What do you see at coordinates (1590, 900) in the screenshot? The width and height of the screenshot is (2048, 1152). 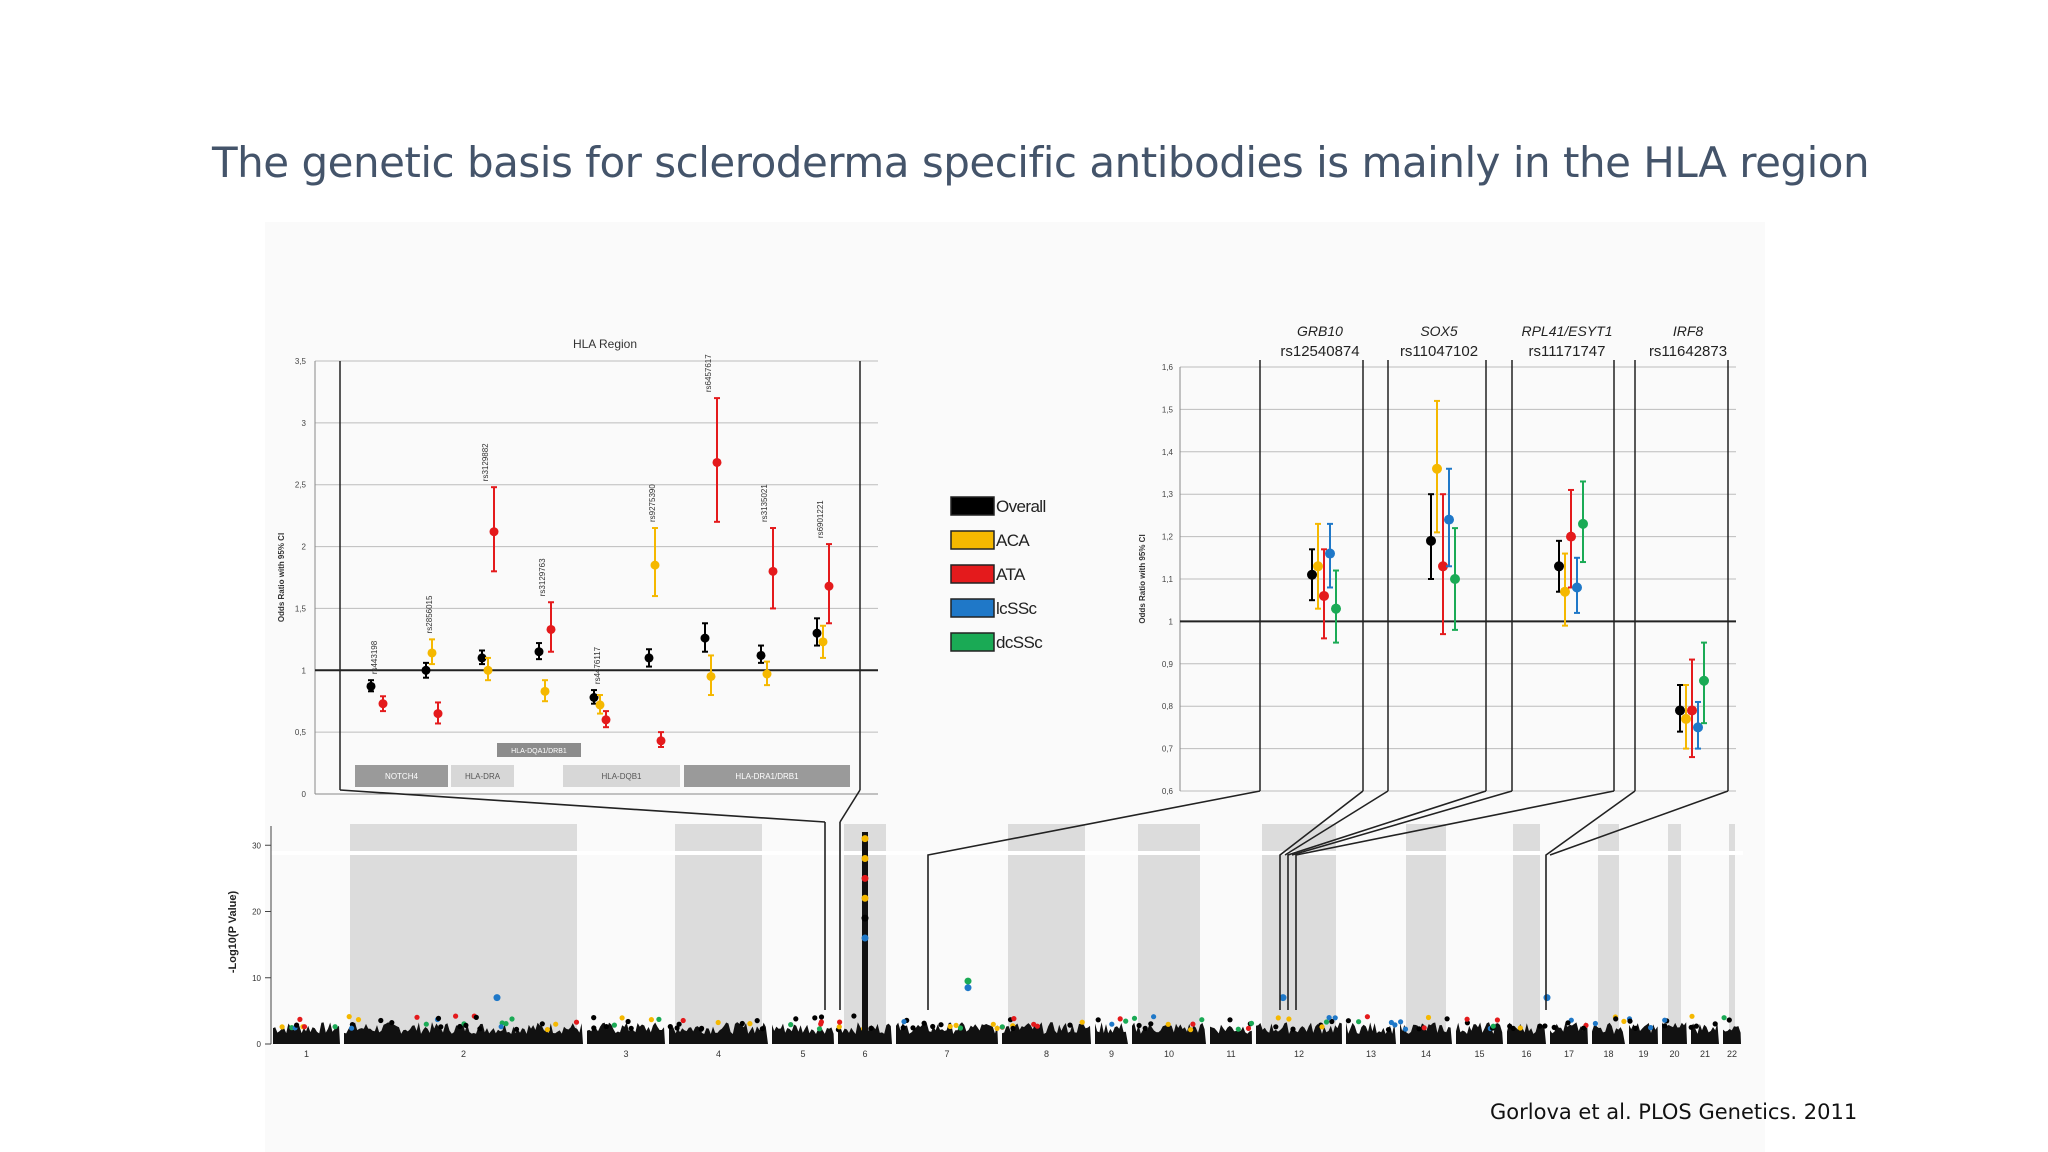 I see `irf8-connector` at bounding box center [1590, 900].